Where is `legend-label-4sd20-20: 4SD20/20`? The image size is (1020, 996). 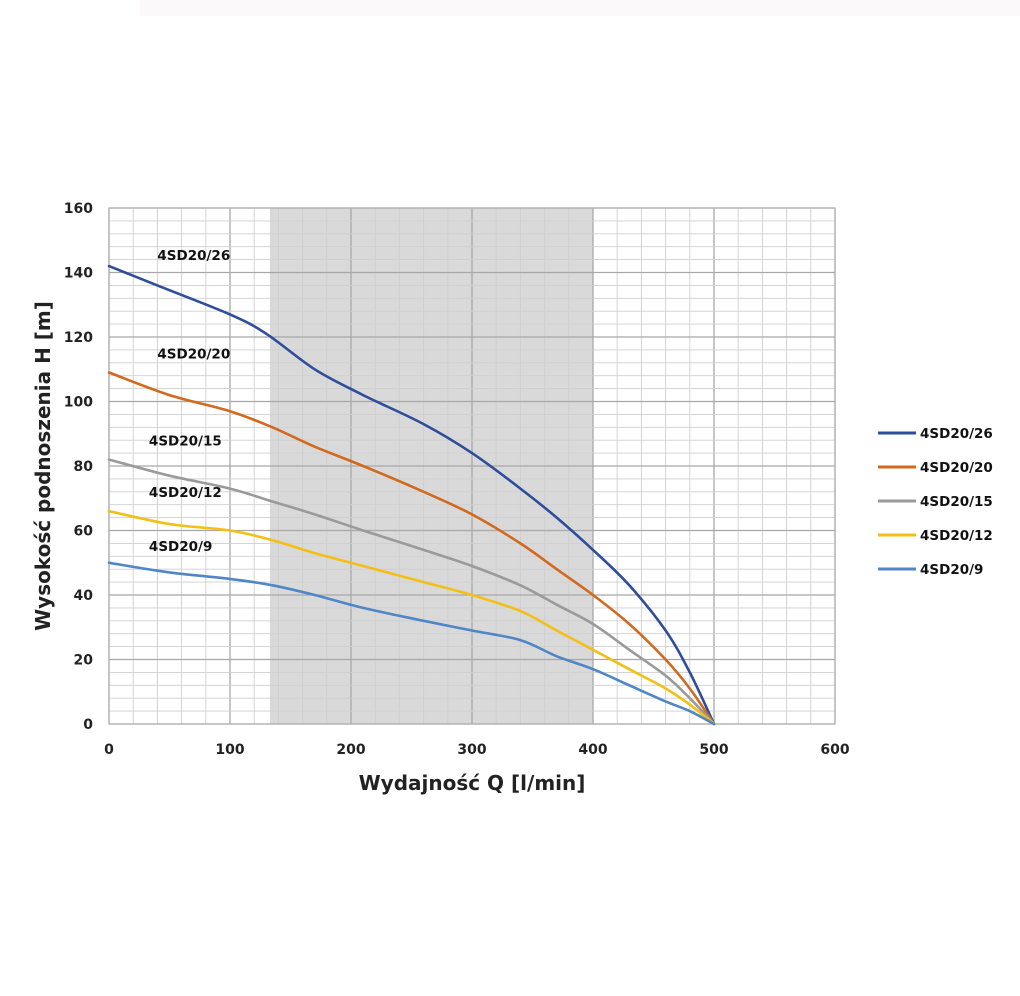 legend-label-4sd20-20: 4SD20/20 is located at coordinates (956, 468).